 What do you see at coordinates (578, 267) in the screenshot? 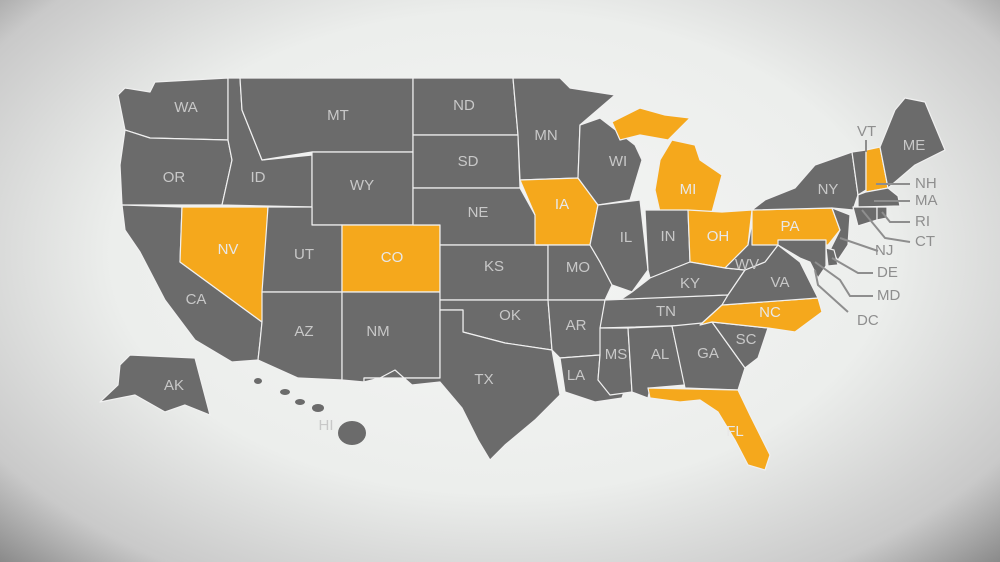
I see `state-label-mo: MO` at bounding box center [578, 267].